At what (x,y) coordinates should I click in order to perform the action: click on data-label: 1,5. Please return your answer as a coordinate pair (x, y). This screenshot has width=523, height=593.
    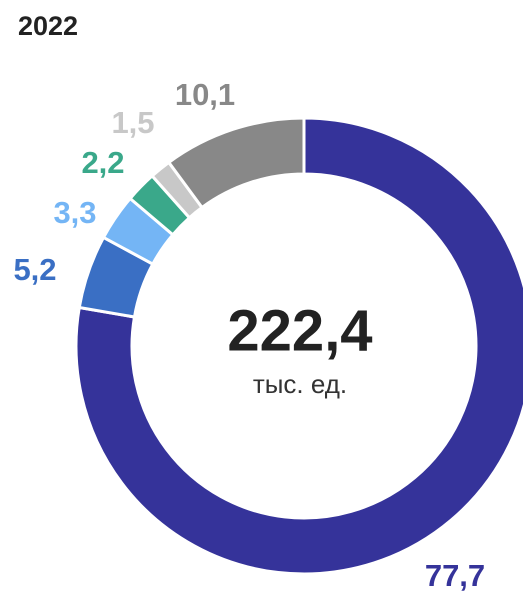
    Looking at the image, I should click on (132, 122).